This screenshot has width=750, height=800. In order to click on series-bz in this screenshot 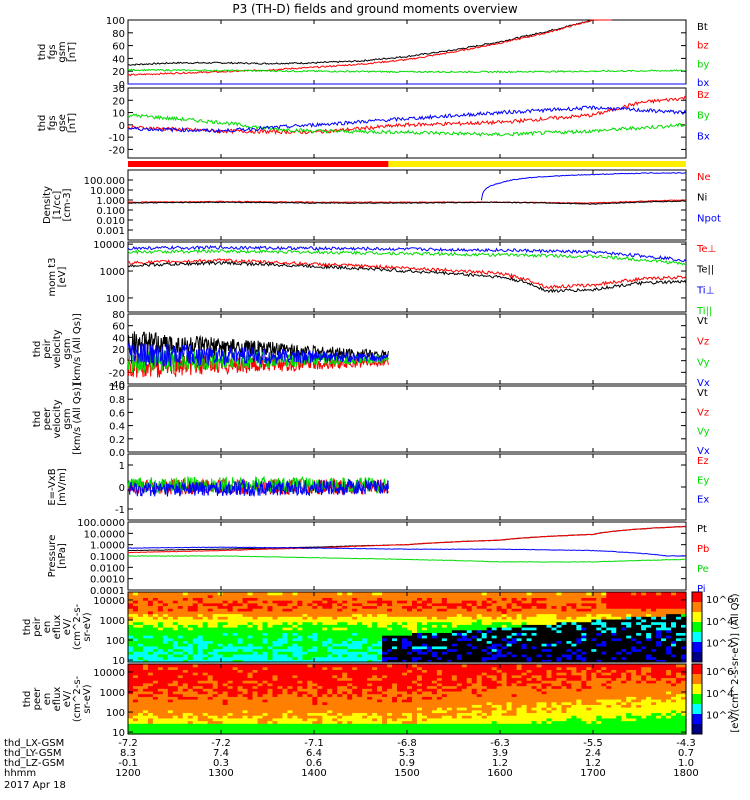, I will do `click(369, 48)`.